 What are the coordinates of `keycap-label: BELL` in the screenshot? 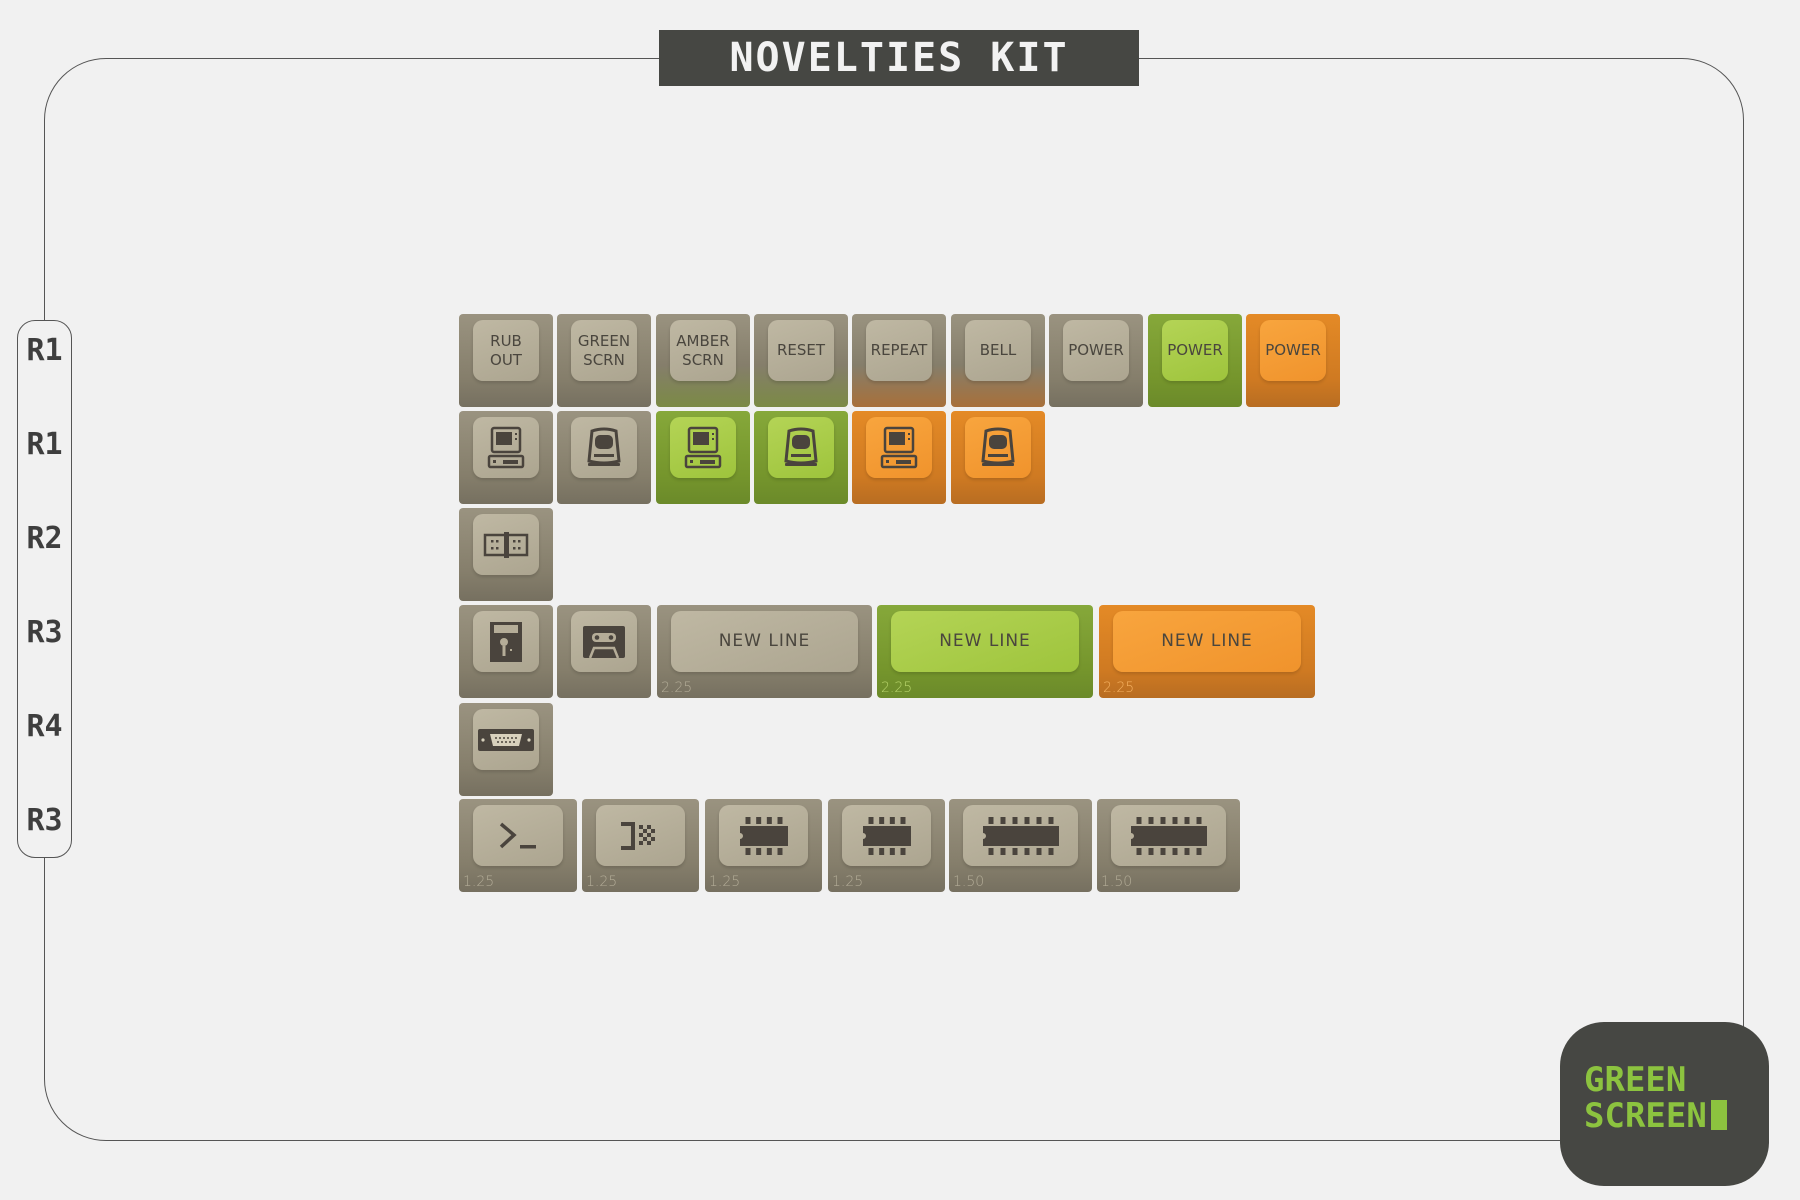 It's located at (998, 350).